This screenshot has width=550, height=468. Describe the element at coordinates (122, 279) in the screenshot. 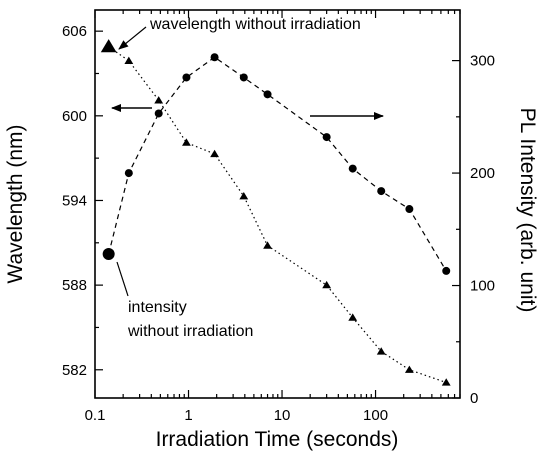

I see `annotation-intensity-pointer` at that location.